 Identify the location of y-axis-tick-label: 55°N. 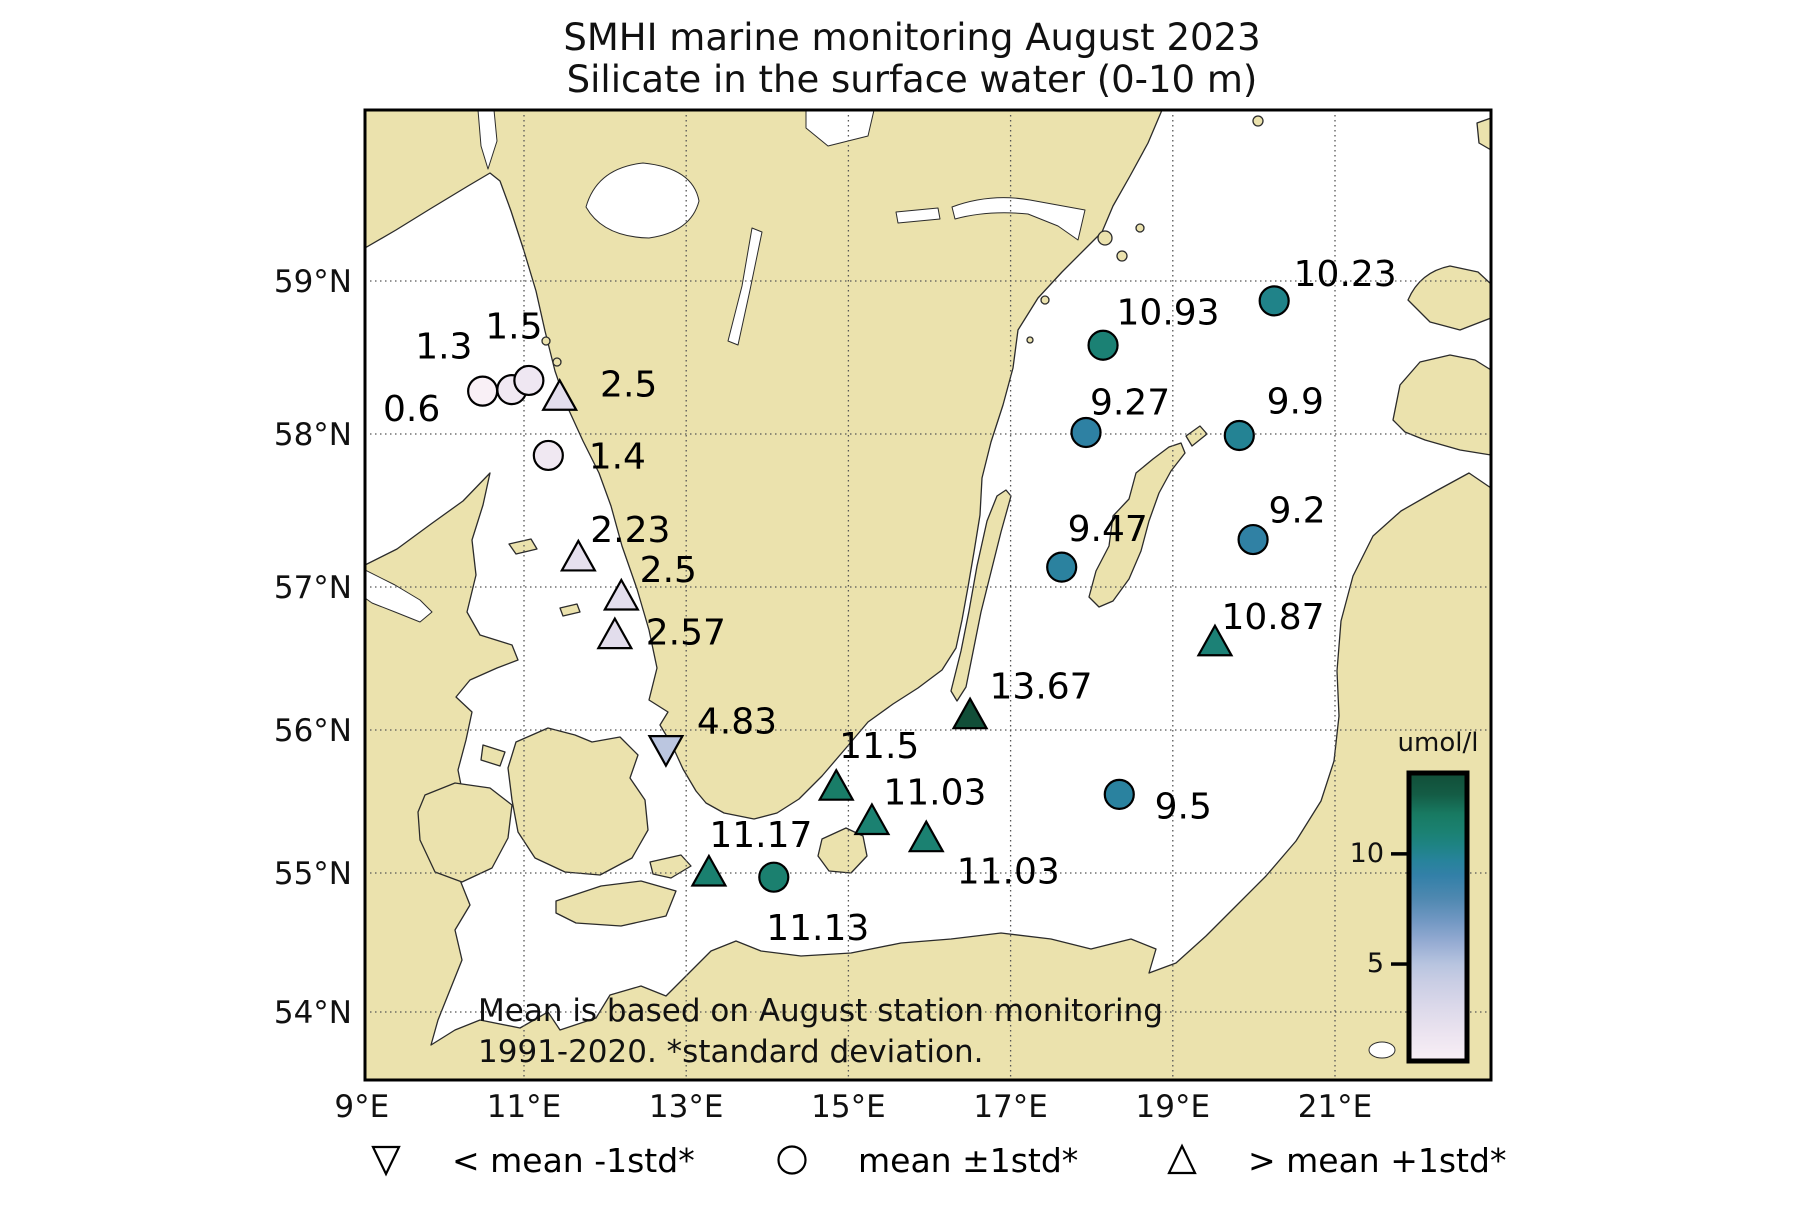
(313, 874).